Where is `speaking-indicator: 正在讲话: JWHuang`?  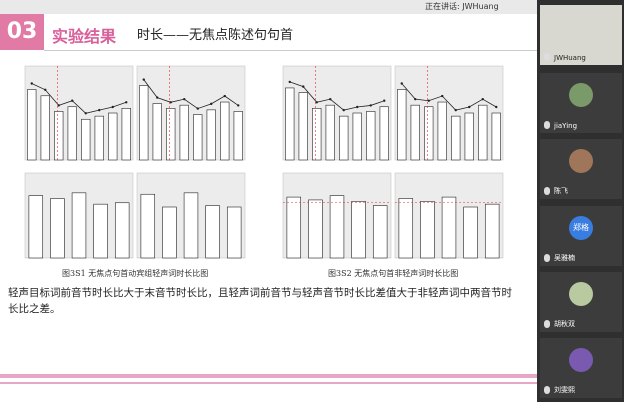
speaking-indicator: 正在讲话: JWHuang is located at coordinates (462, 6).